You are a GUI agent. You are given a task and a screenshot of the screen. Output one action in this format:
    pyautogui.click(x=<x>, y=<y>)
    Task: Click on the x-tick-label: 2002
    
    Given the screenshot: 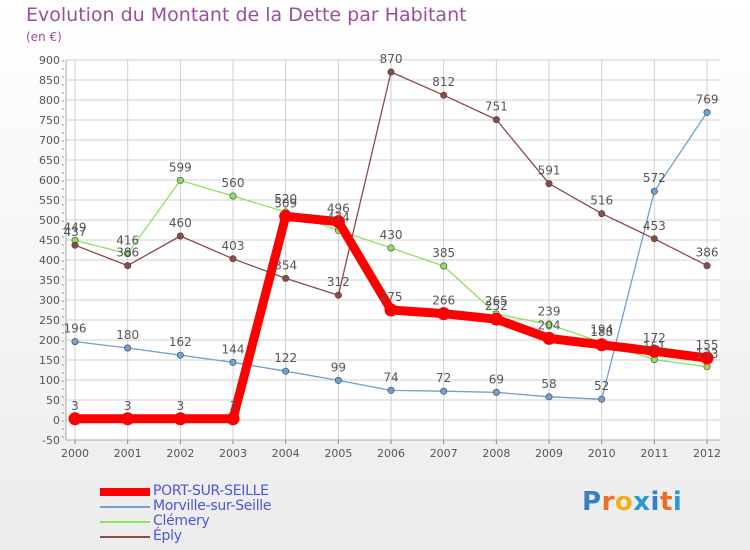 What is the action you would take?
    pyautogui.click(x=180, y=453)
    